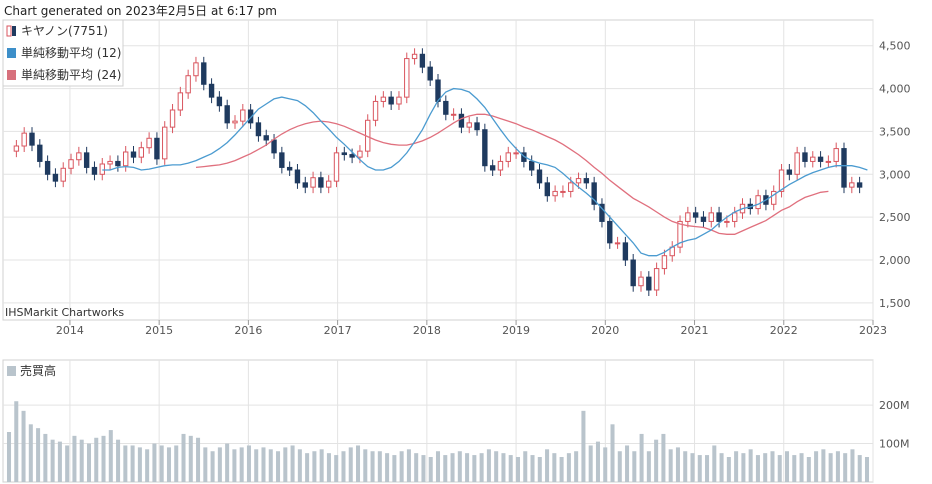  What do you see at coordinates (894, 444) in the screenshot?
I see `volume-y-tick-label: 100M` at bounding box center [894, 444].